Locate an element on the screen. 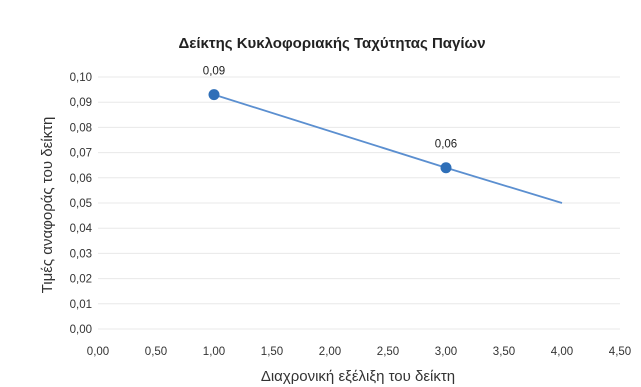 The height and width of the screenshot is (387, 641). x-axis-ticks: 0,00 0,50 1,00 1,50 2,00 2,50 3,00 3,50 4,00 4,50 is located at coordinates (359, 352).